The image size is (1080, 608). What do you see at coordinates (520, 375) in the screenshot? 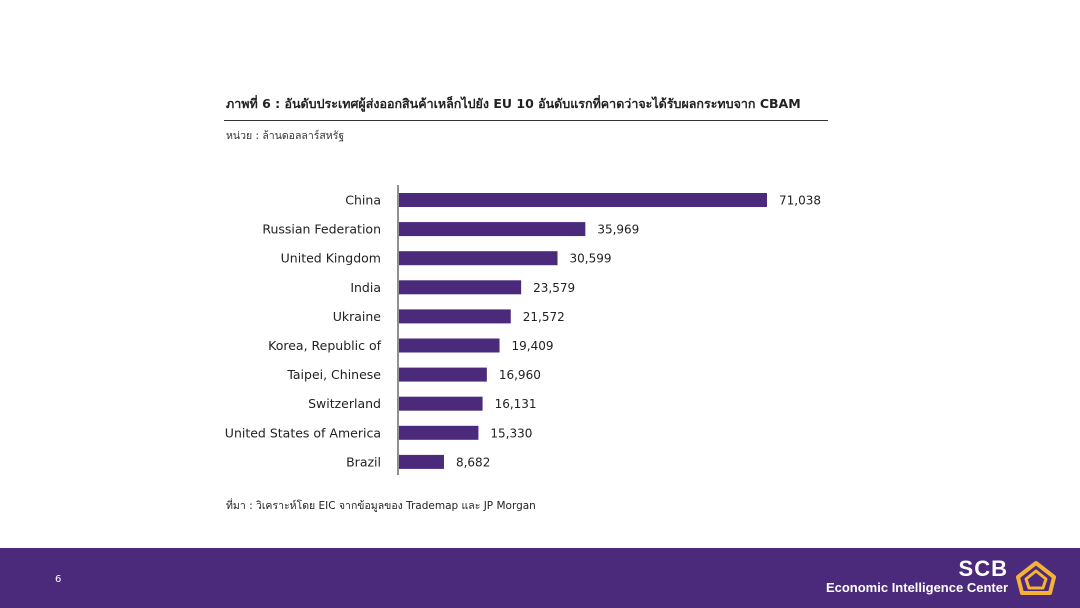
I see `data-label: 16,960` at bounding box center [520, 375].